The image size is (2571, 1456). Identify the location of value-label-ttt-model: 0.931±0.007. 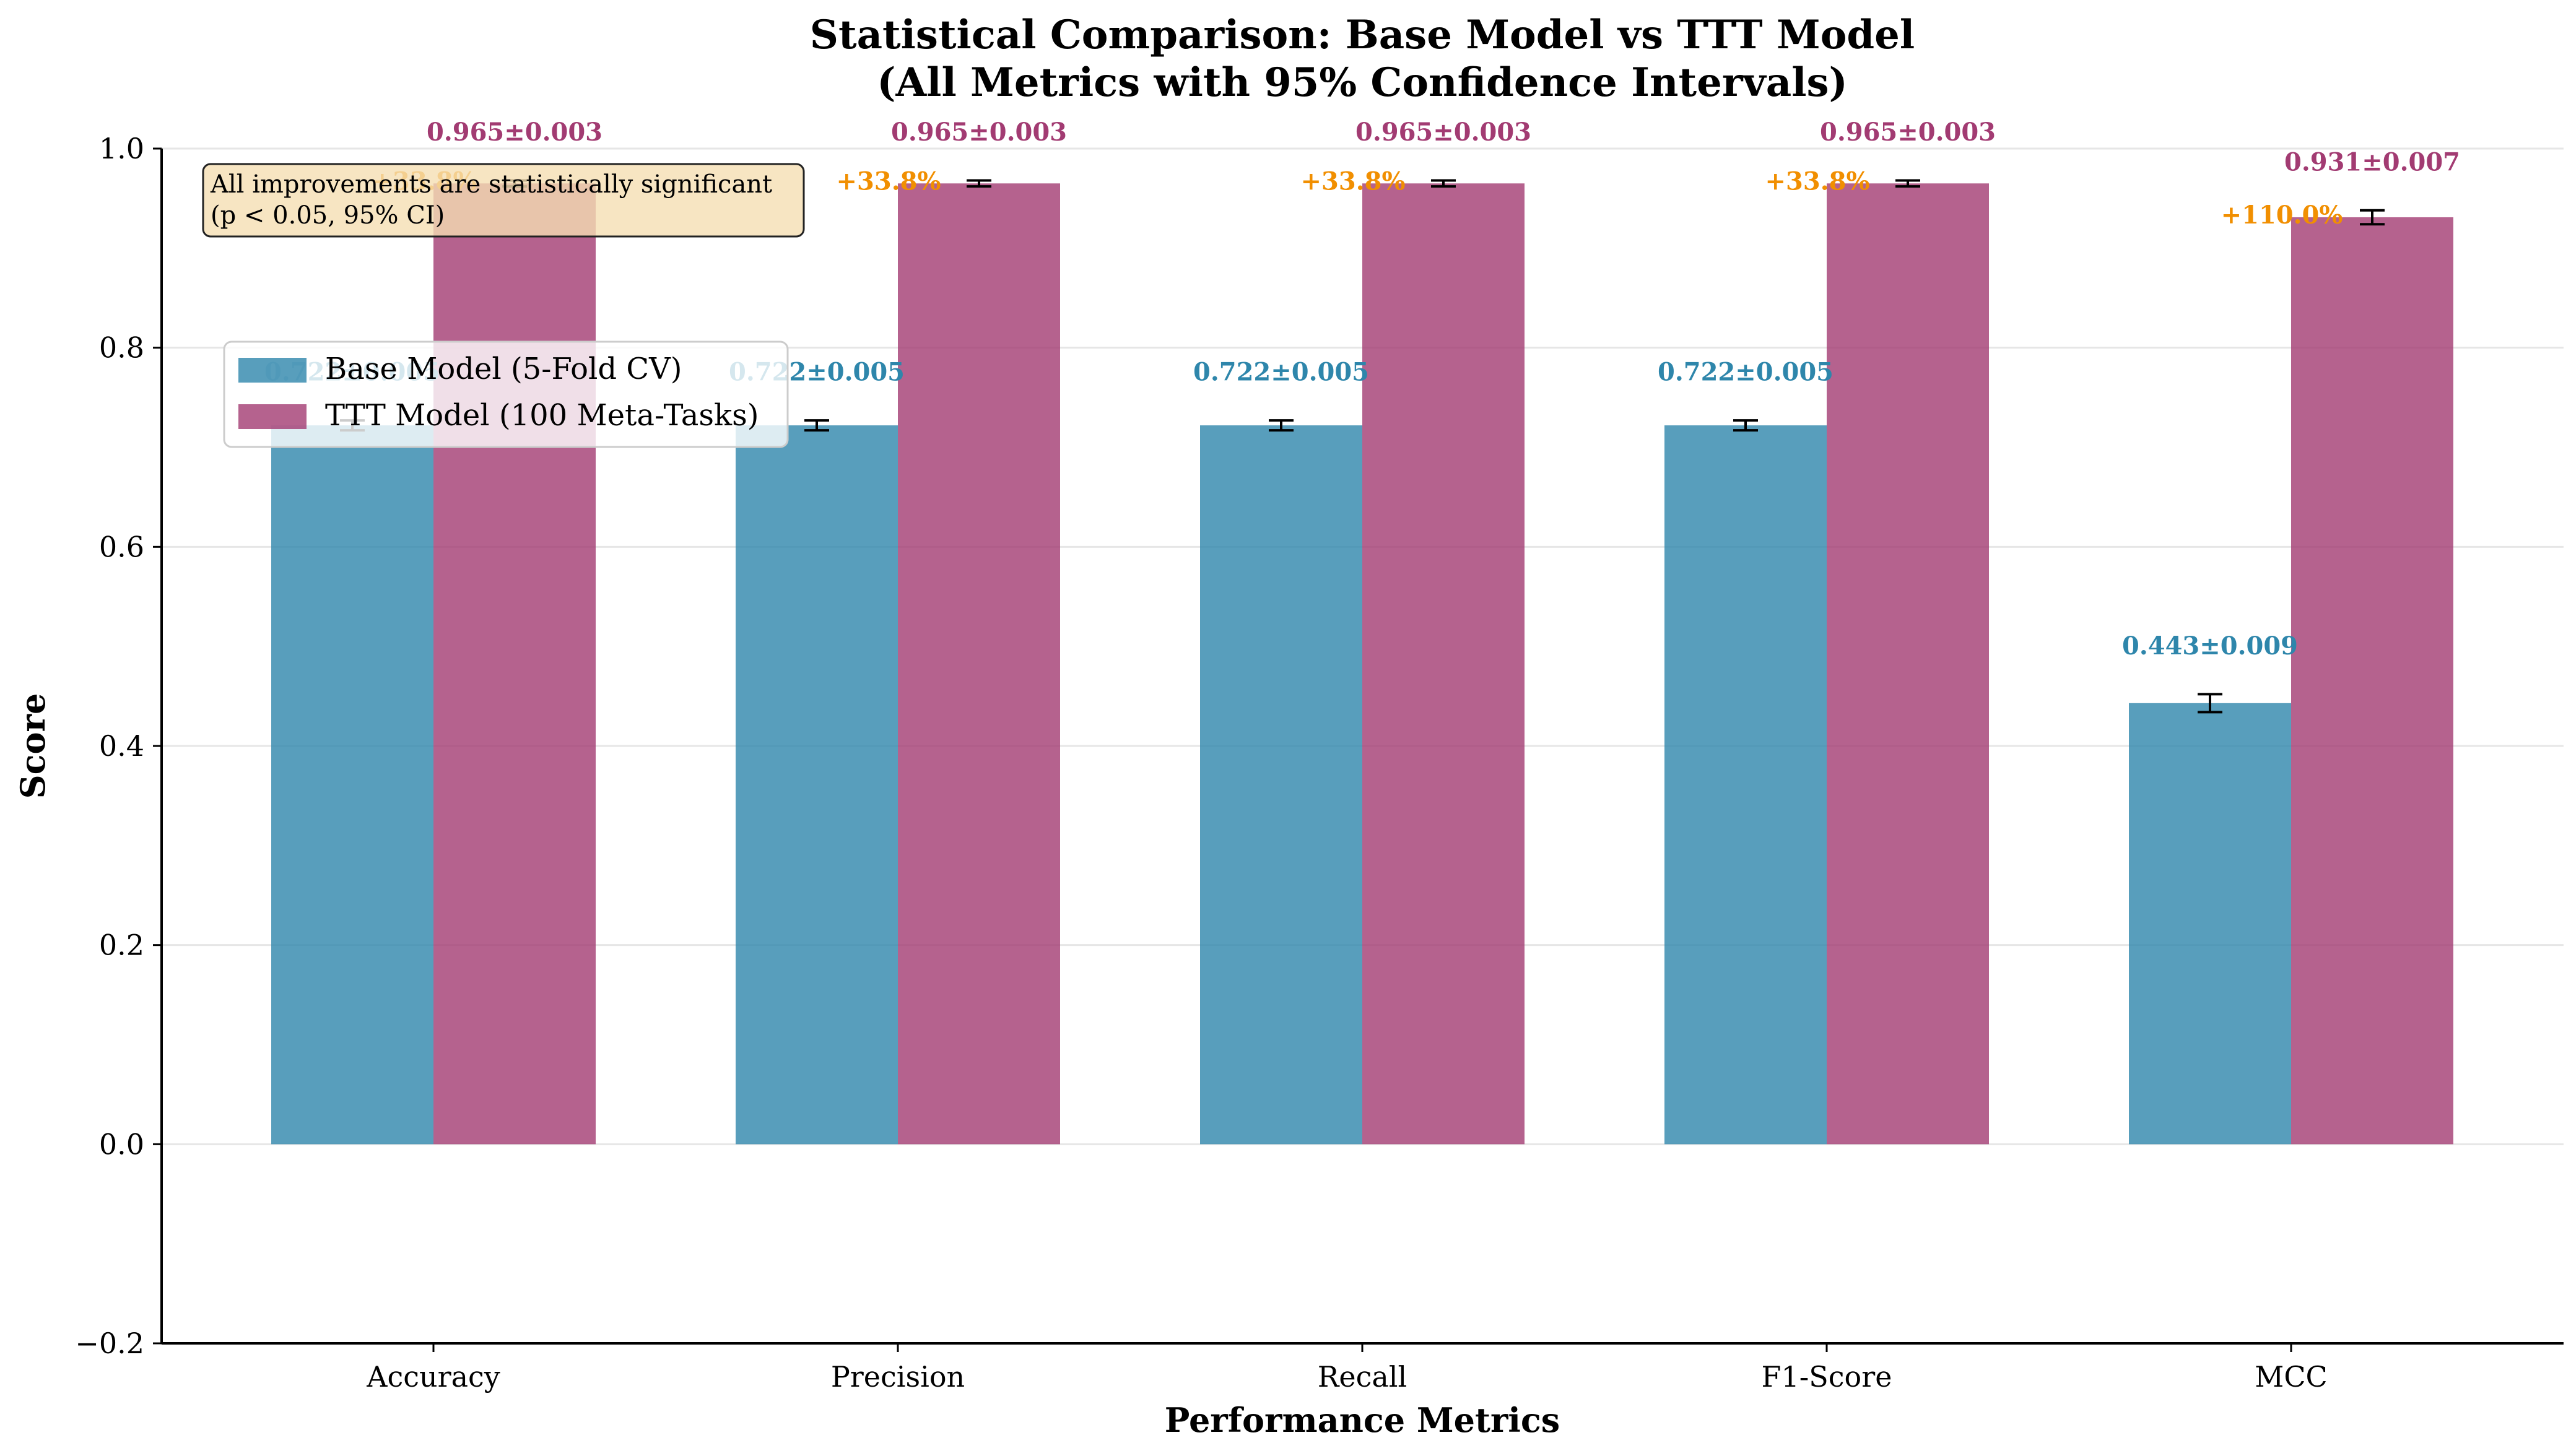
(2372, 162).